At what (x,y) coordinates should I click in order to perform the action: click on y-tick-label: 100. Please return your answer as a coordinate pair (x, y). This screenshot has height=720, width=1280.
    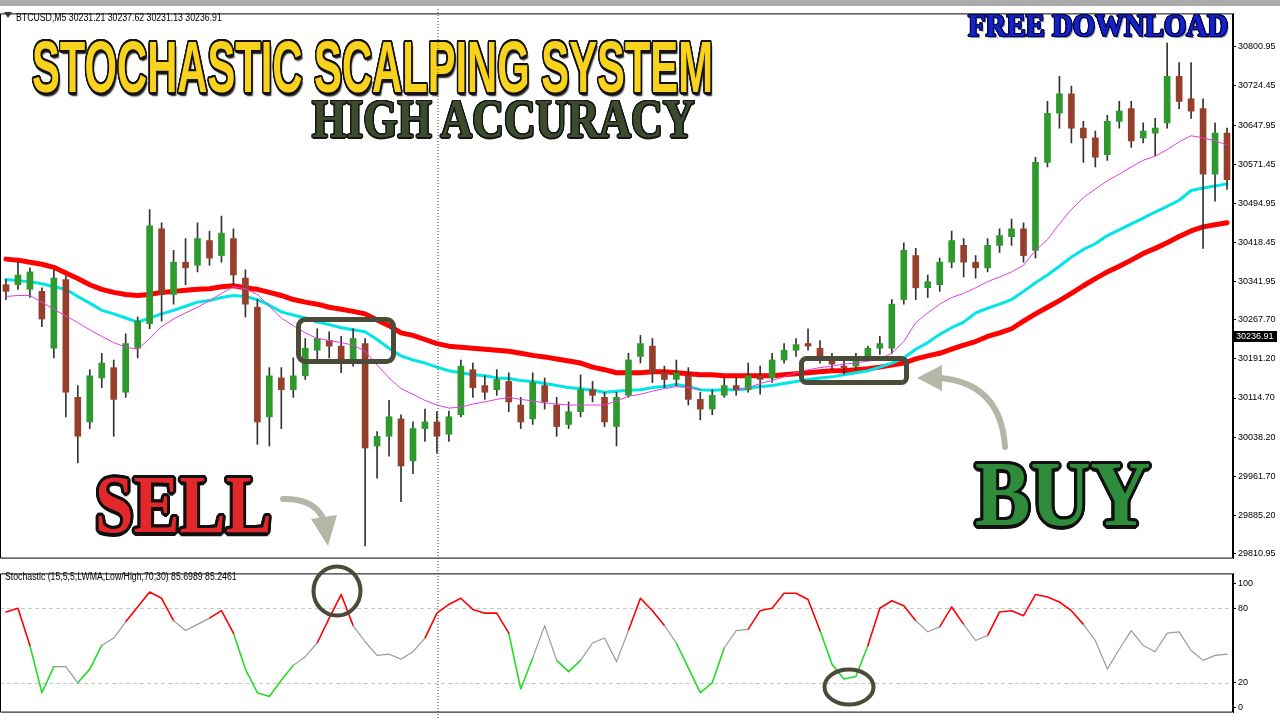
    Looking at the image, I should click on (1246, 582).